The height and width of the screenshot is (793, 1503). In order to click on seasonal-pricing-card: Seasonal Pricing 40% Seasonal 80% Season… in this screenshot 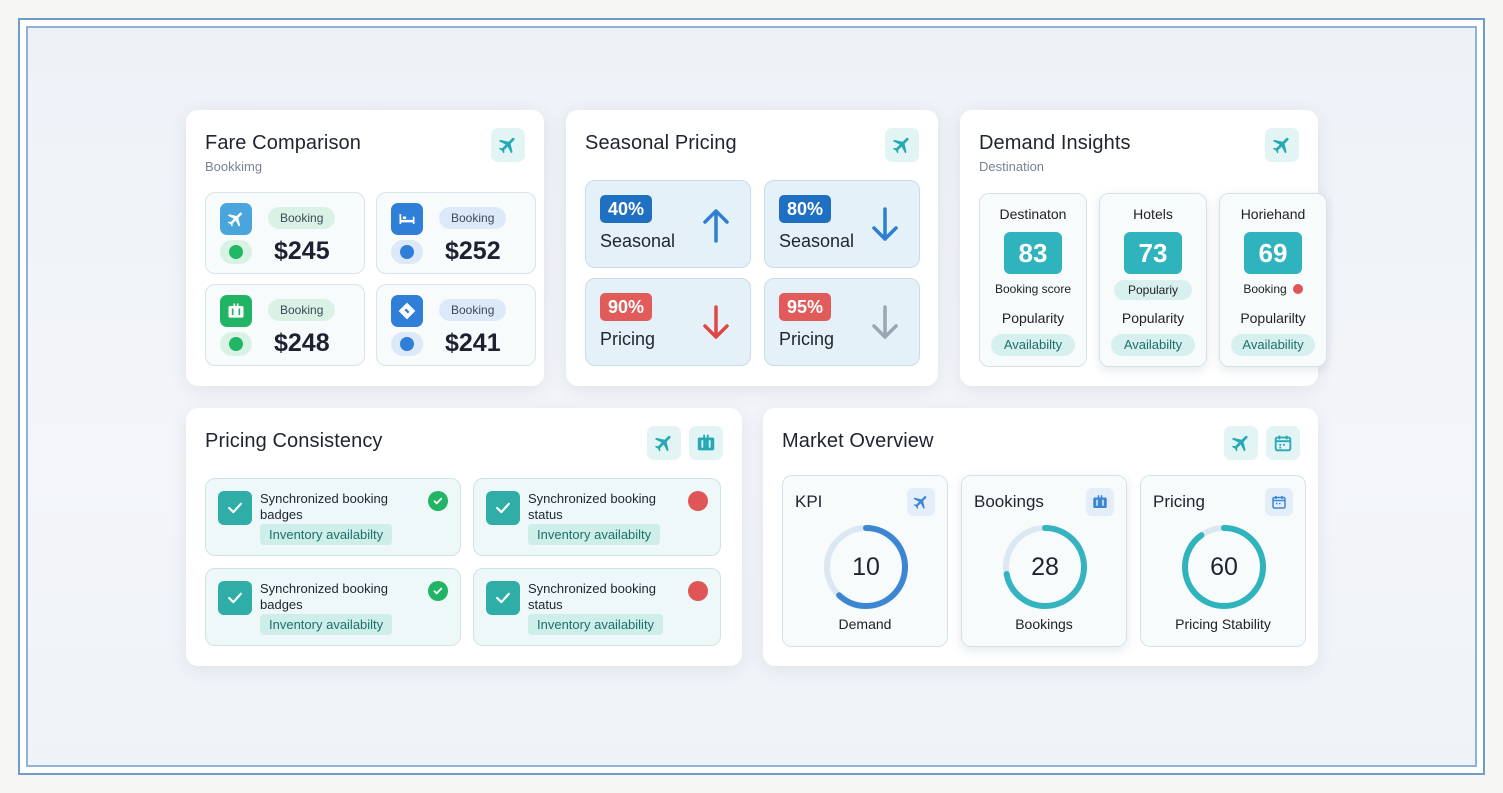, I will do `click(752, 248)`.